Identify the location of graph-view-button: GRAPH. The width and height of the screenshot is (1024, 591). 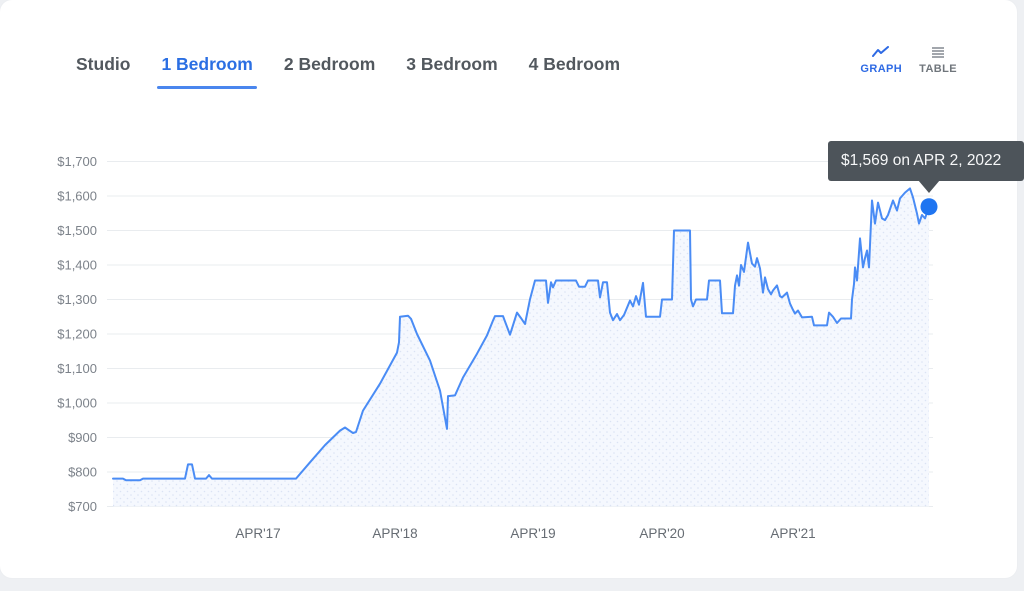
(881, 60).